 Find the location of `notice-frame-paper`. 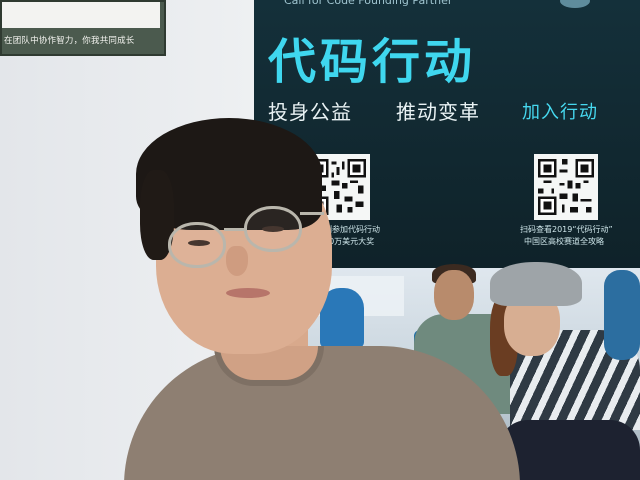

notice-frame-paper is located at coordinates (81, 15).